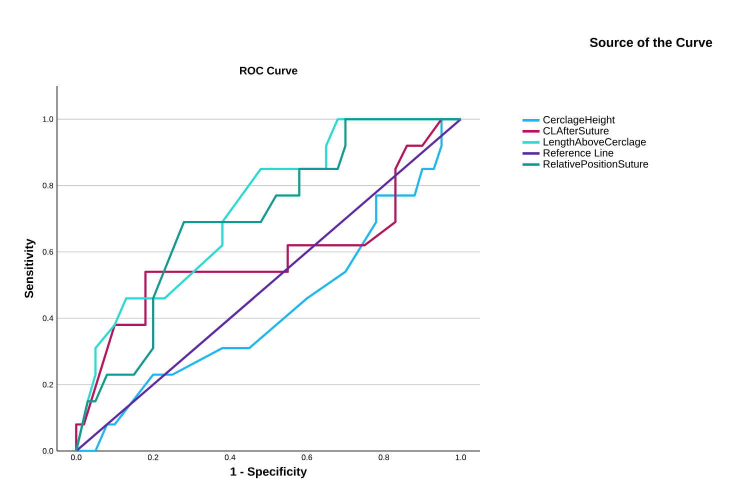  I want to click on legend-label: CerclageHeight, so click(579, 121).